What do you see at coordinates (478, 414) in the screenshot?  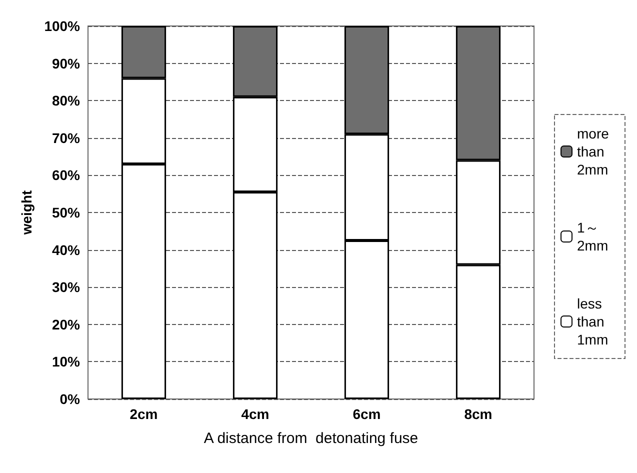 I see `x-tick-label: 8cm` at bounding box center [478, 414].